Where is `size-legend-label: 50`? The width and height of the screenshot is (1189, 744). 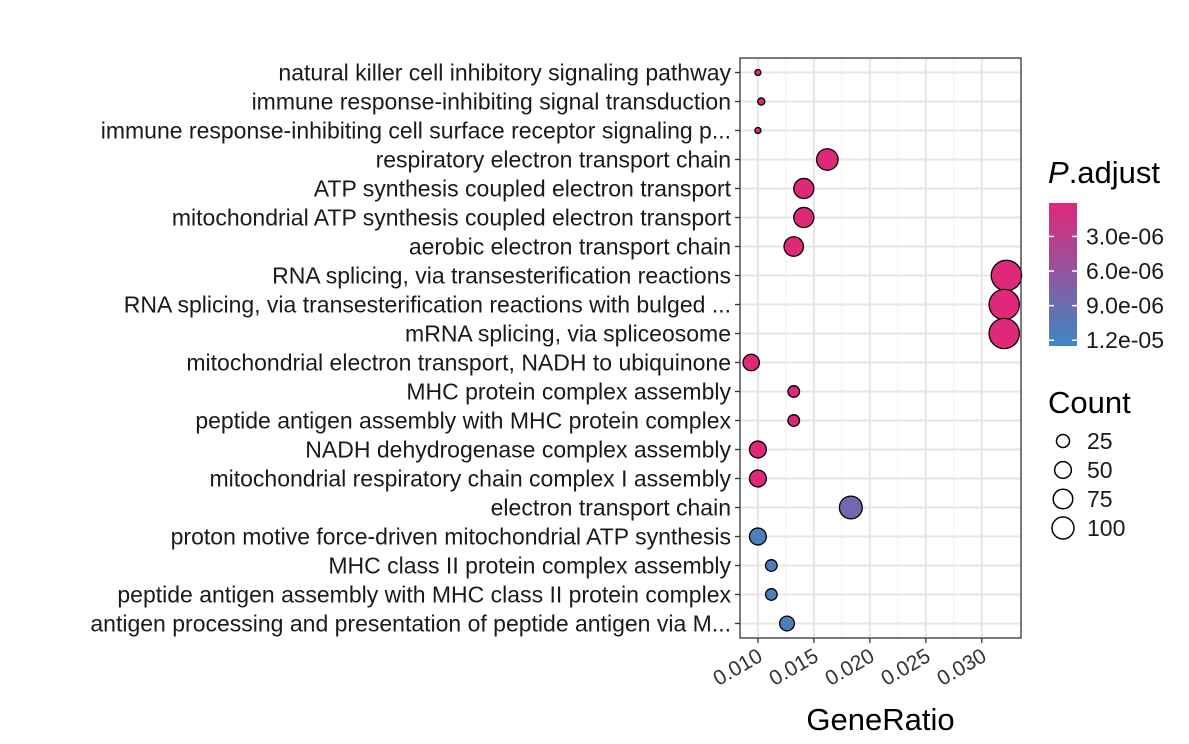
size-legend-label: 50 is located at coordinates (1100, 470).